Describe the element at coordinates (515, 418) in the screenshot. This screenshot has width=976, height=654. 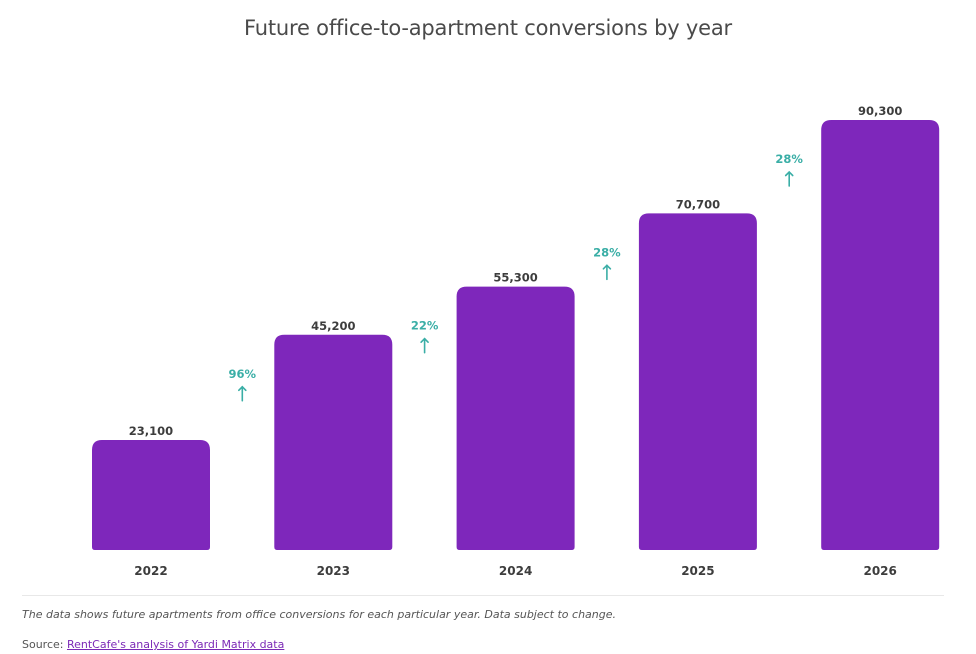
I see `bar-2024` at that location.